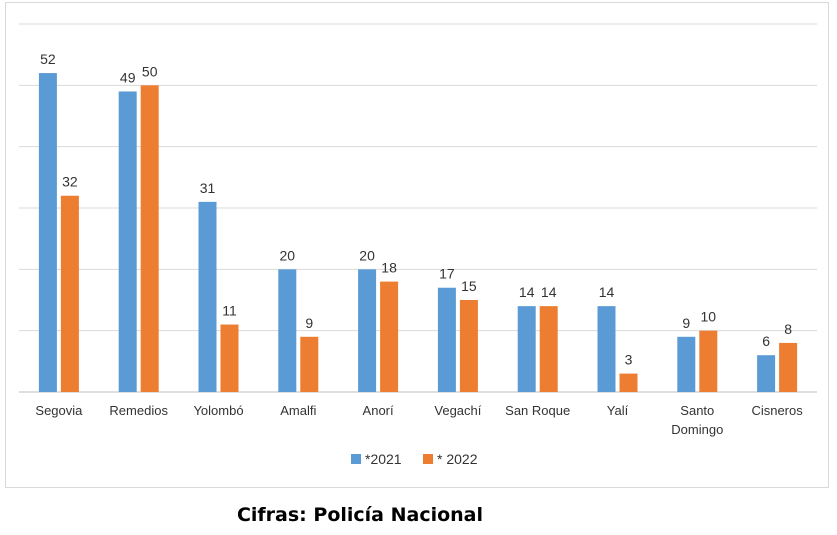 This screenshot has width=837, height=535. I want to click on x-tick-label: Amalfi, so click(298, 410).